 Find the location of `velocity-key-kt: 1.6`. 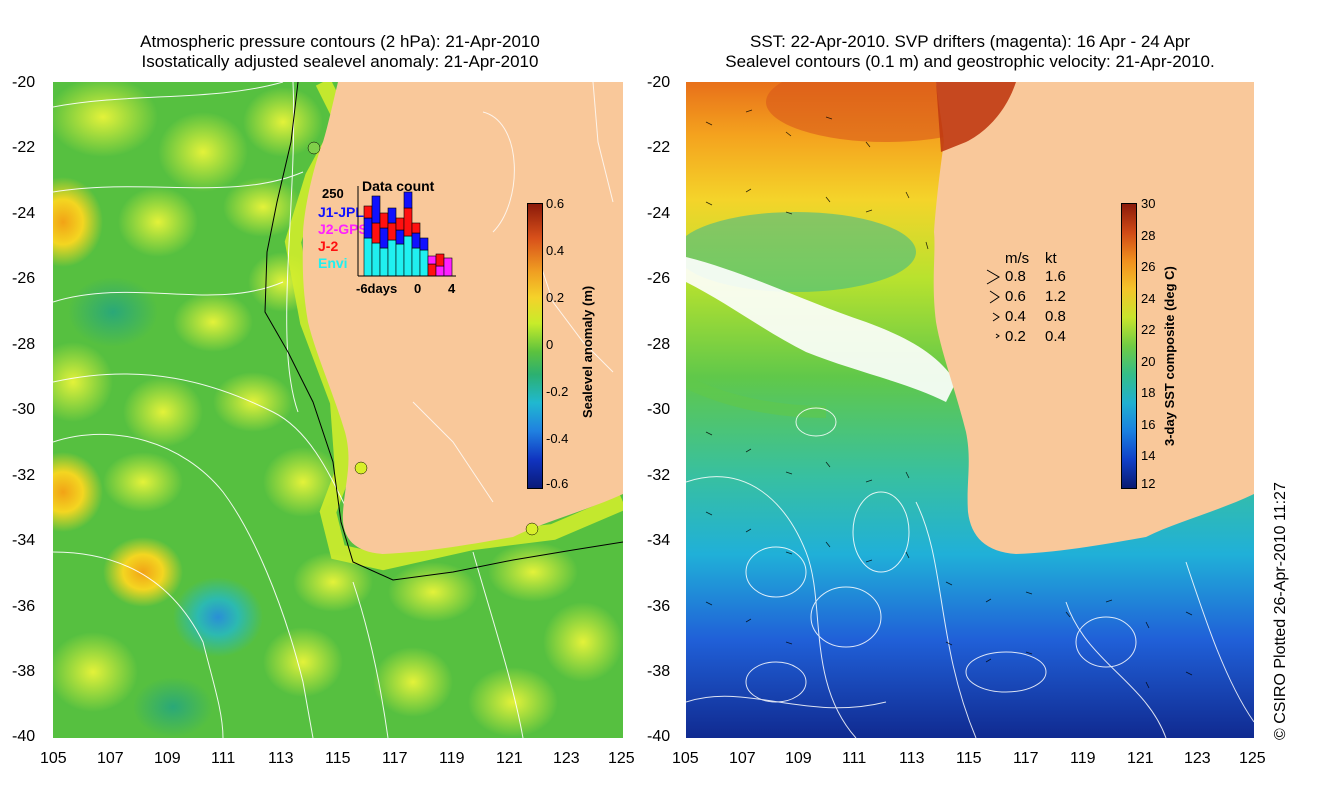

velocity-key-kt: 1.6 is located at coordinates (1055, 276).